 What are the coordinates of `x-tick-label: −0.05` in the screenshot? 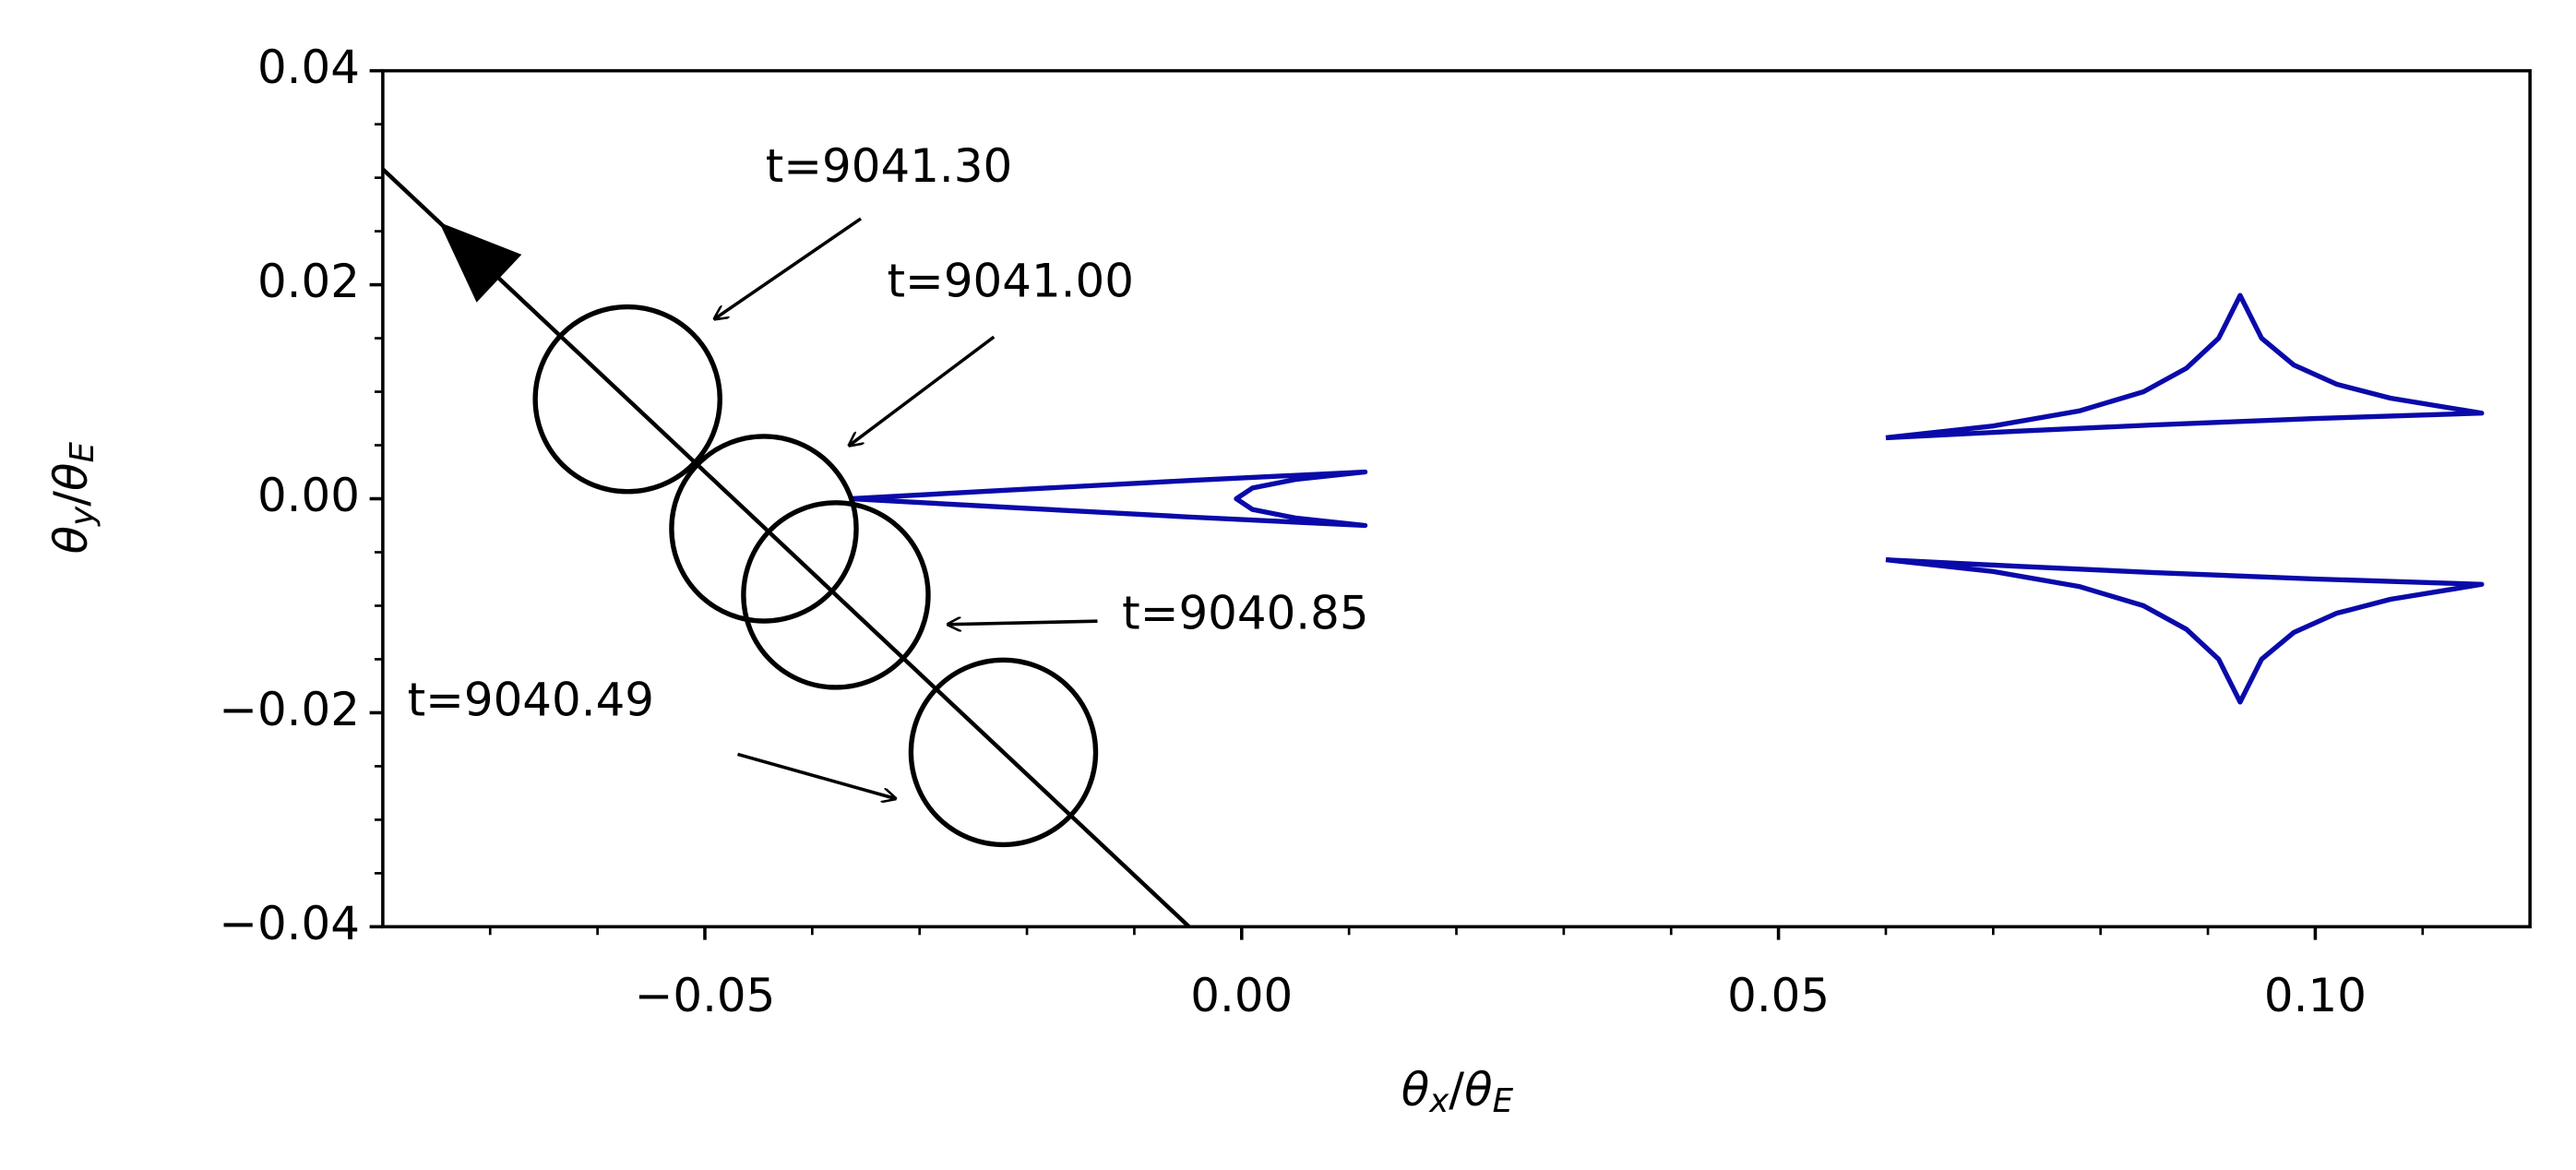 It's located at (706, 995).